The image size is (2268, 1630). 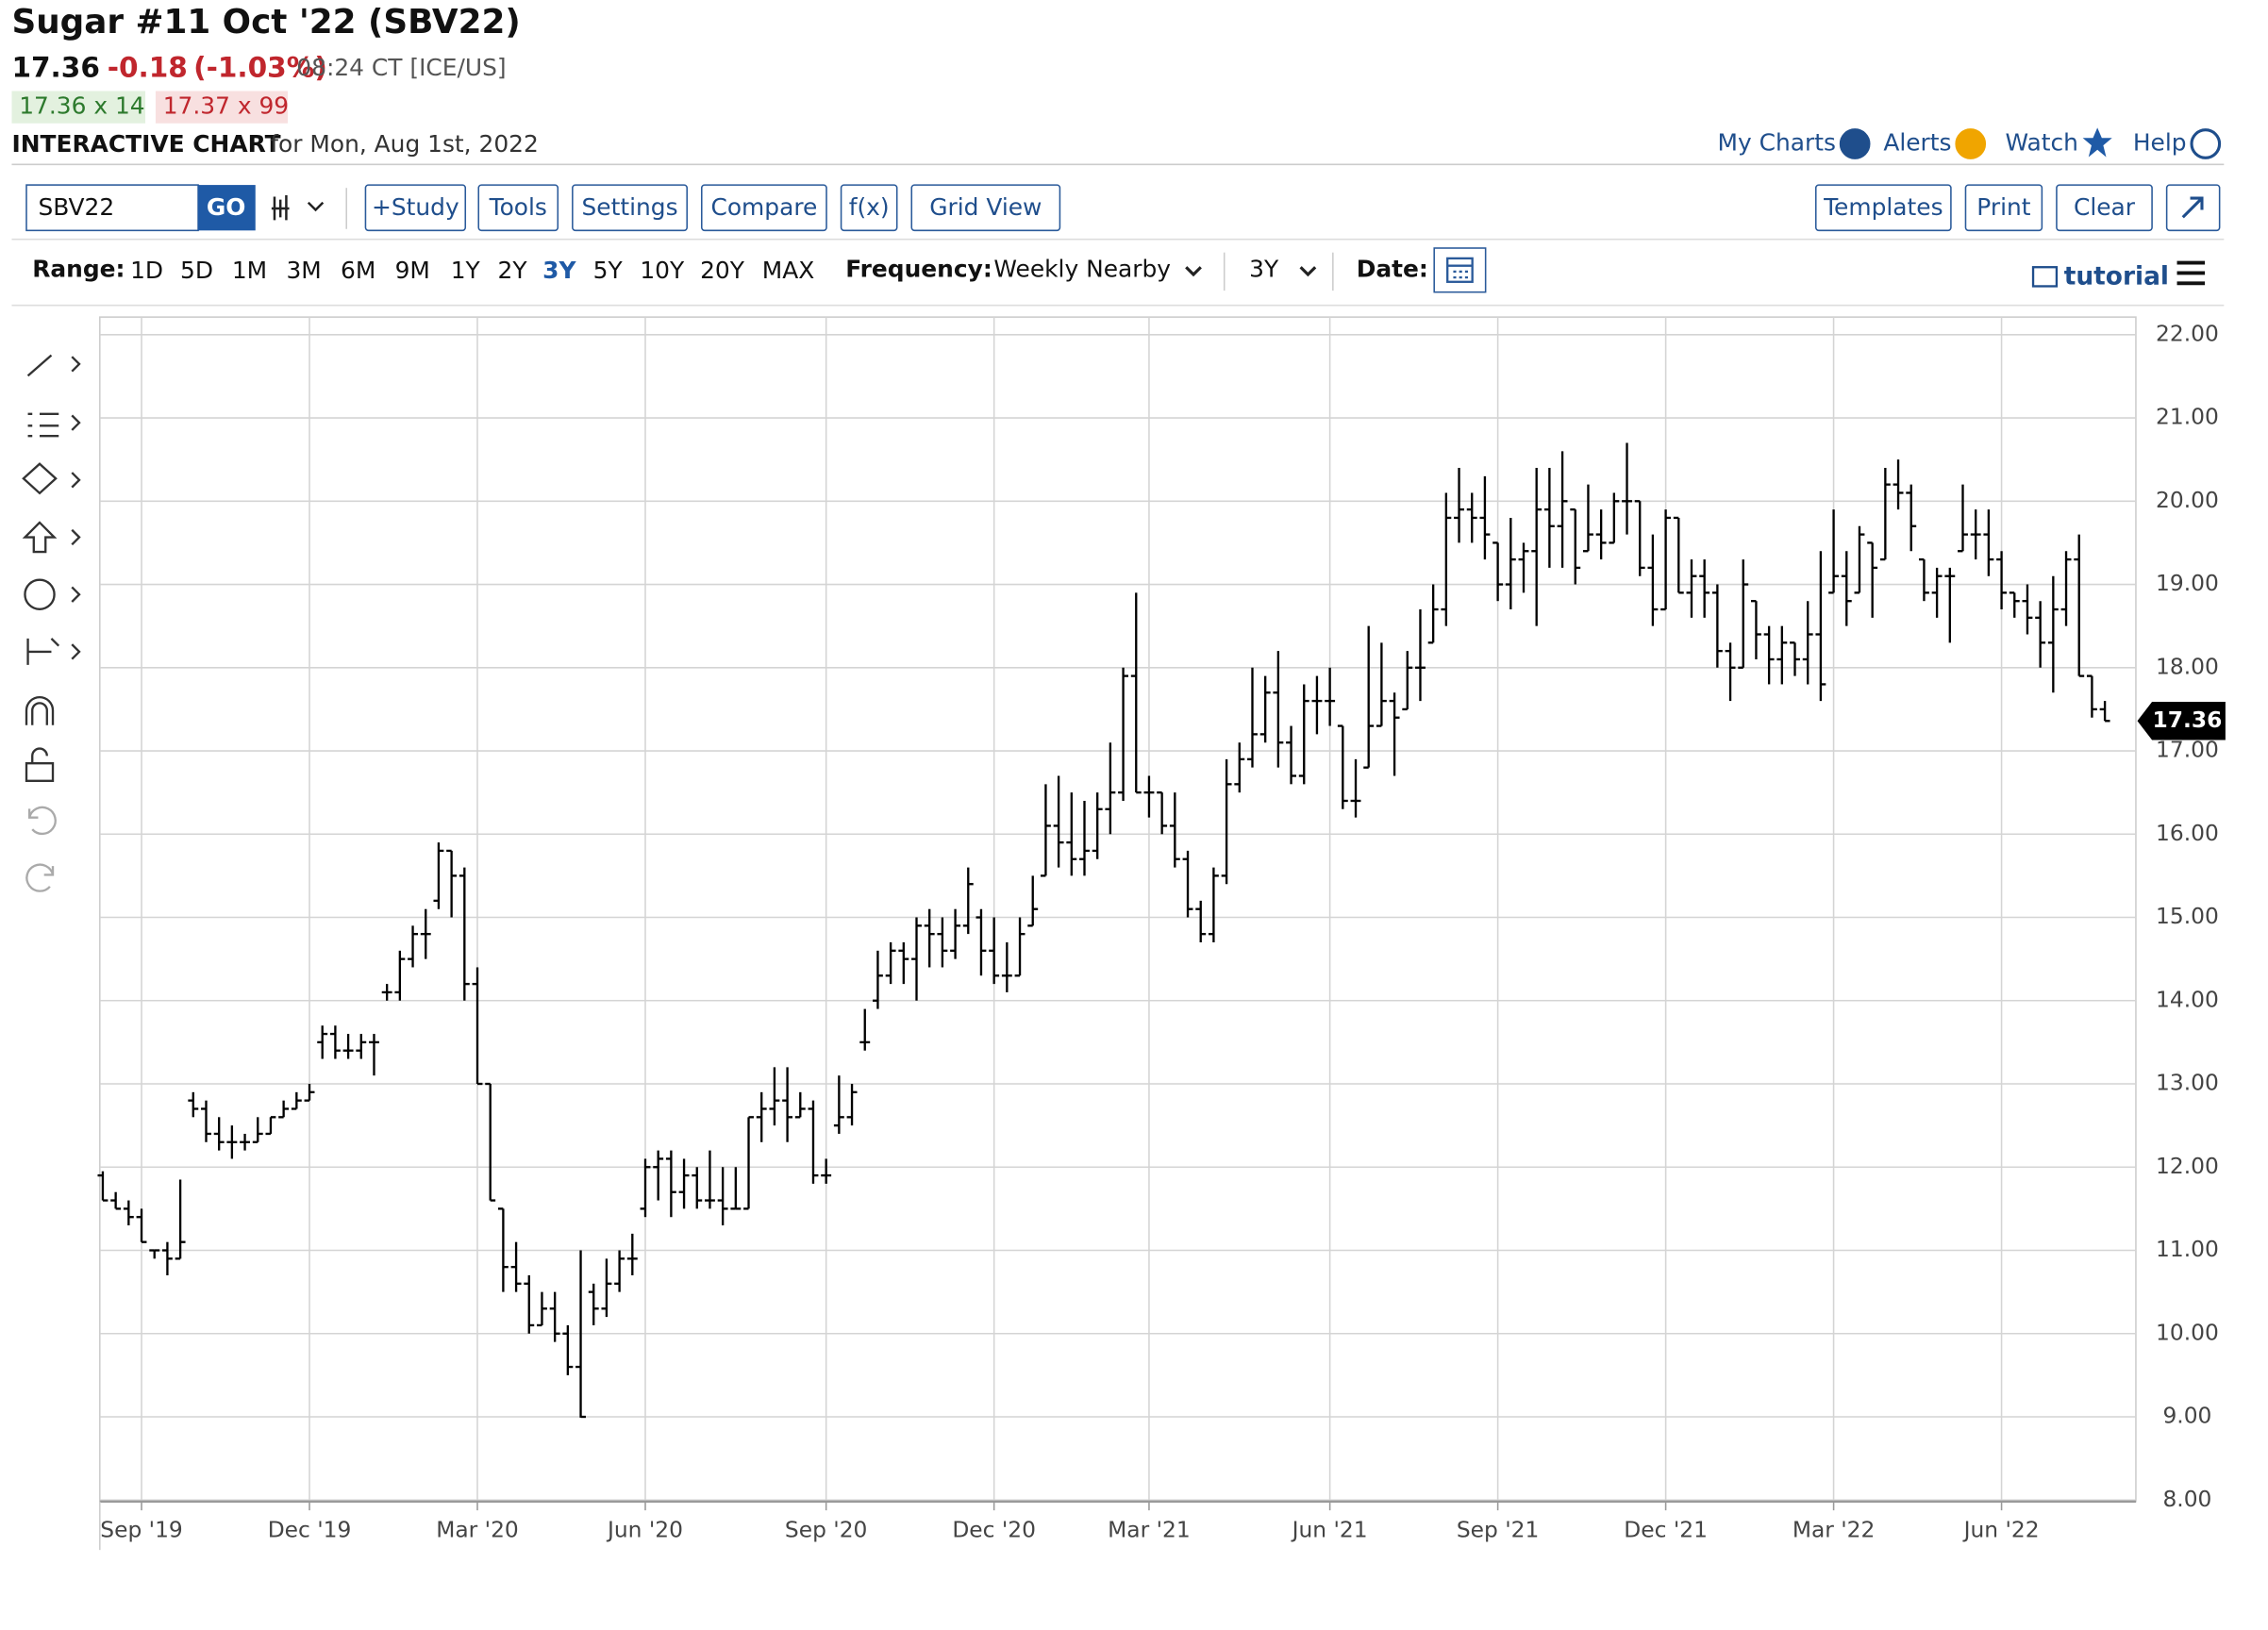 What do you see at coordinates (1935, 144) in the screenshot?
I see `header-link: Alerts` at bounding box center [1935, 144].